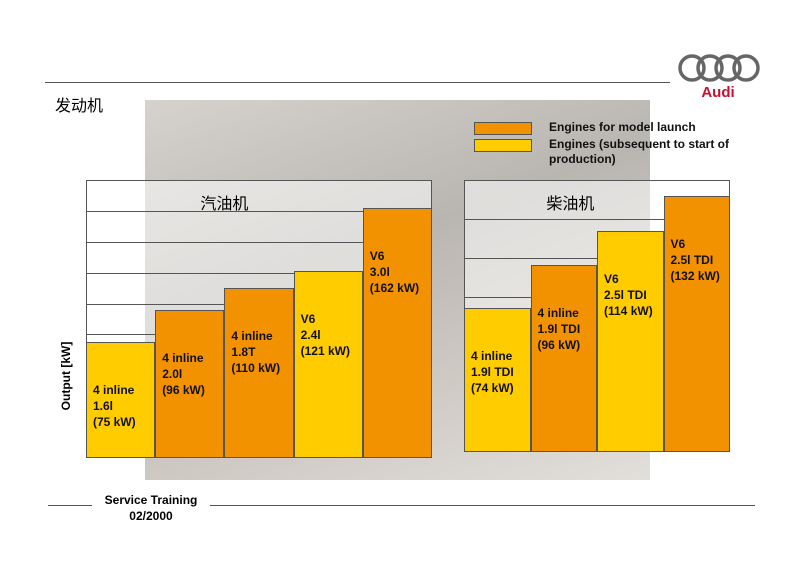 The height and width of the screenshot is (566, 800). Describe the element at coordinates (325, 335) in the screenshot. I see `bar-label: V6 2.4l (121 kW)` at that location.